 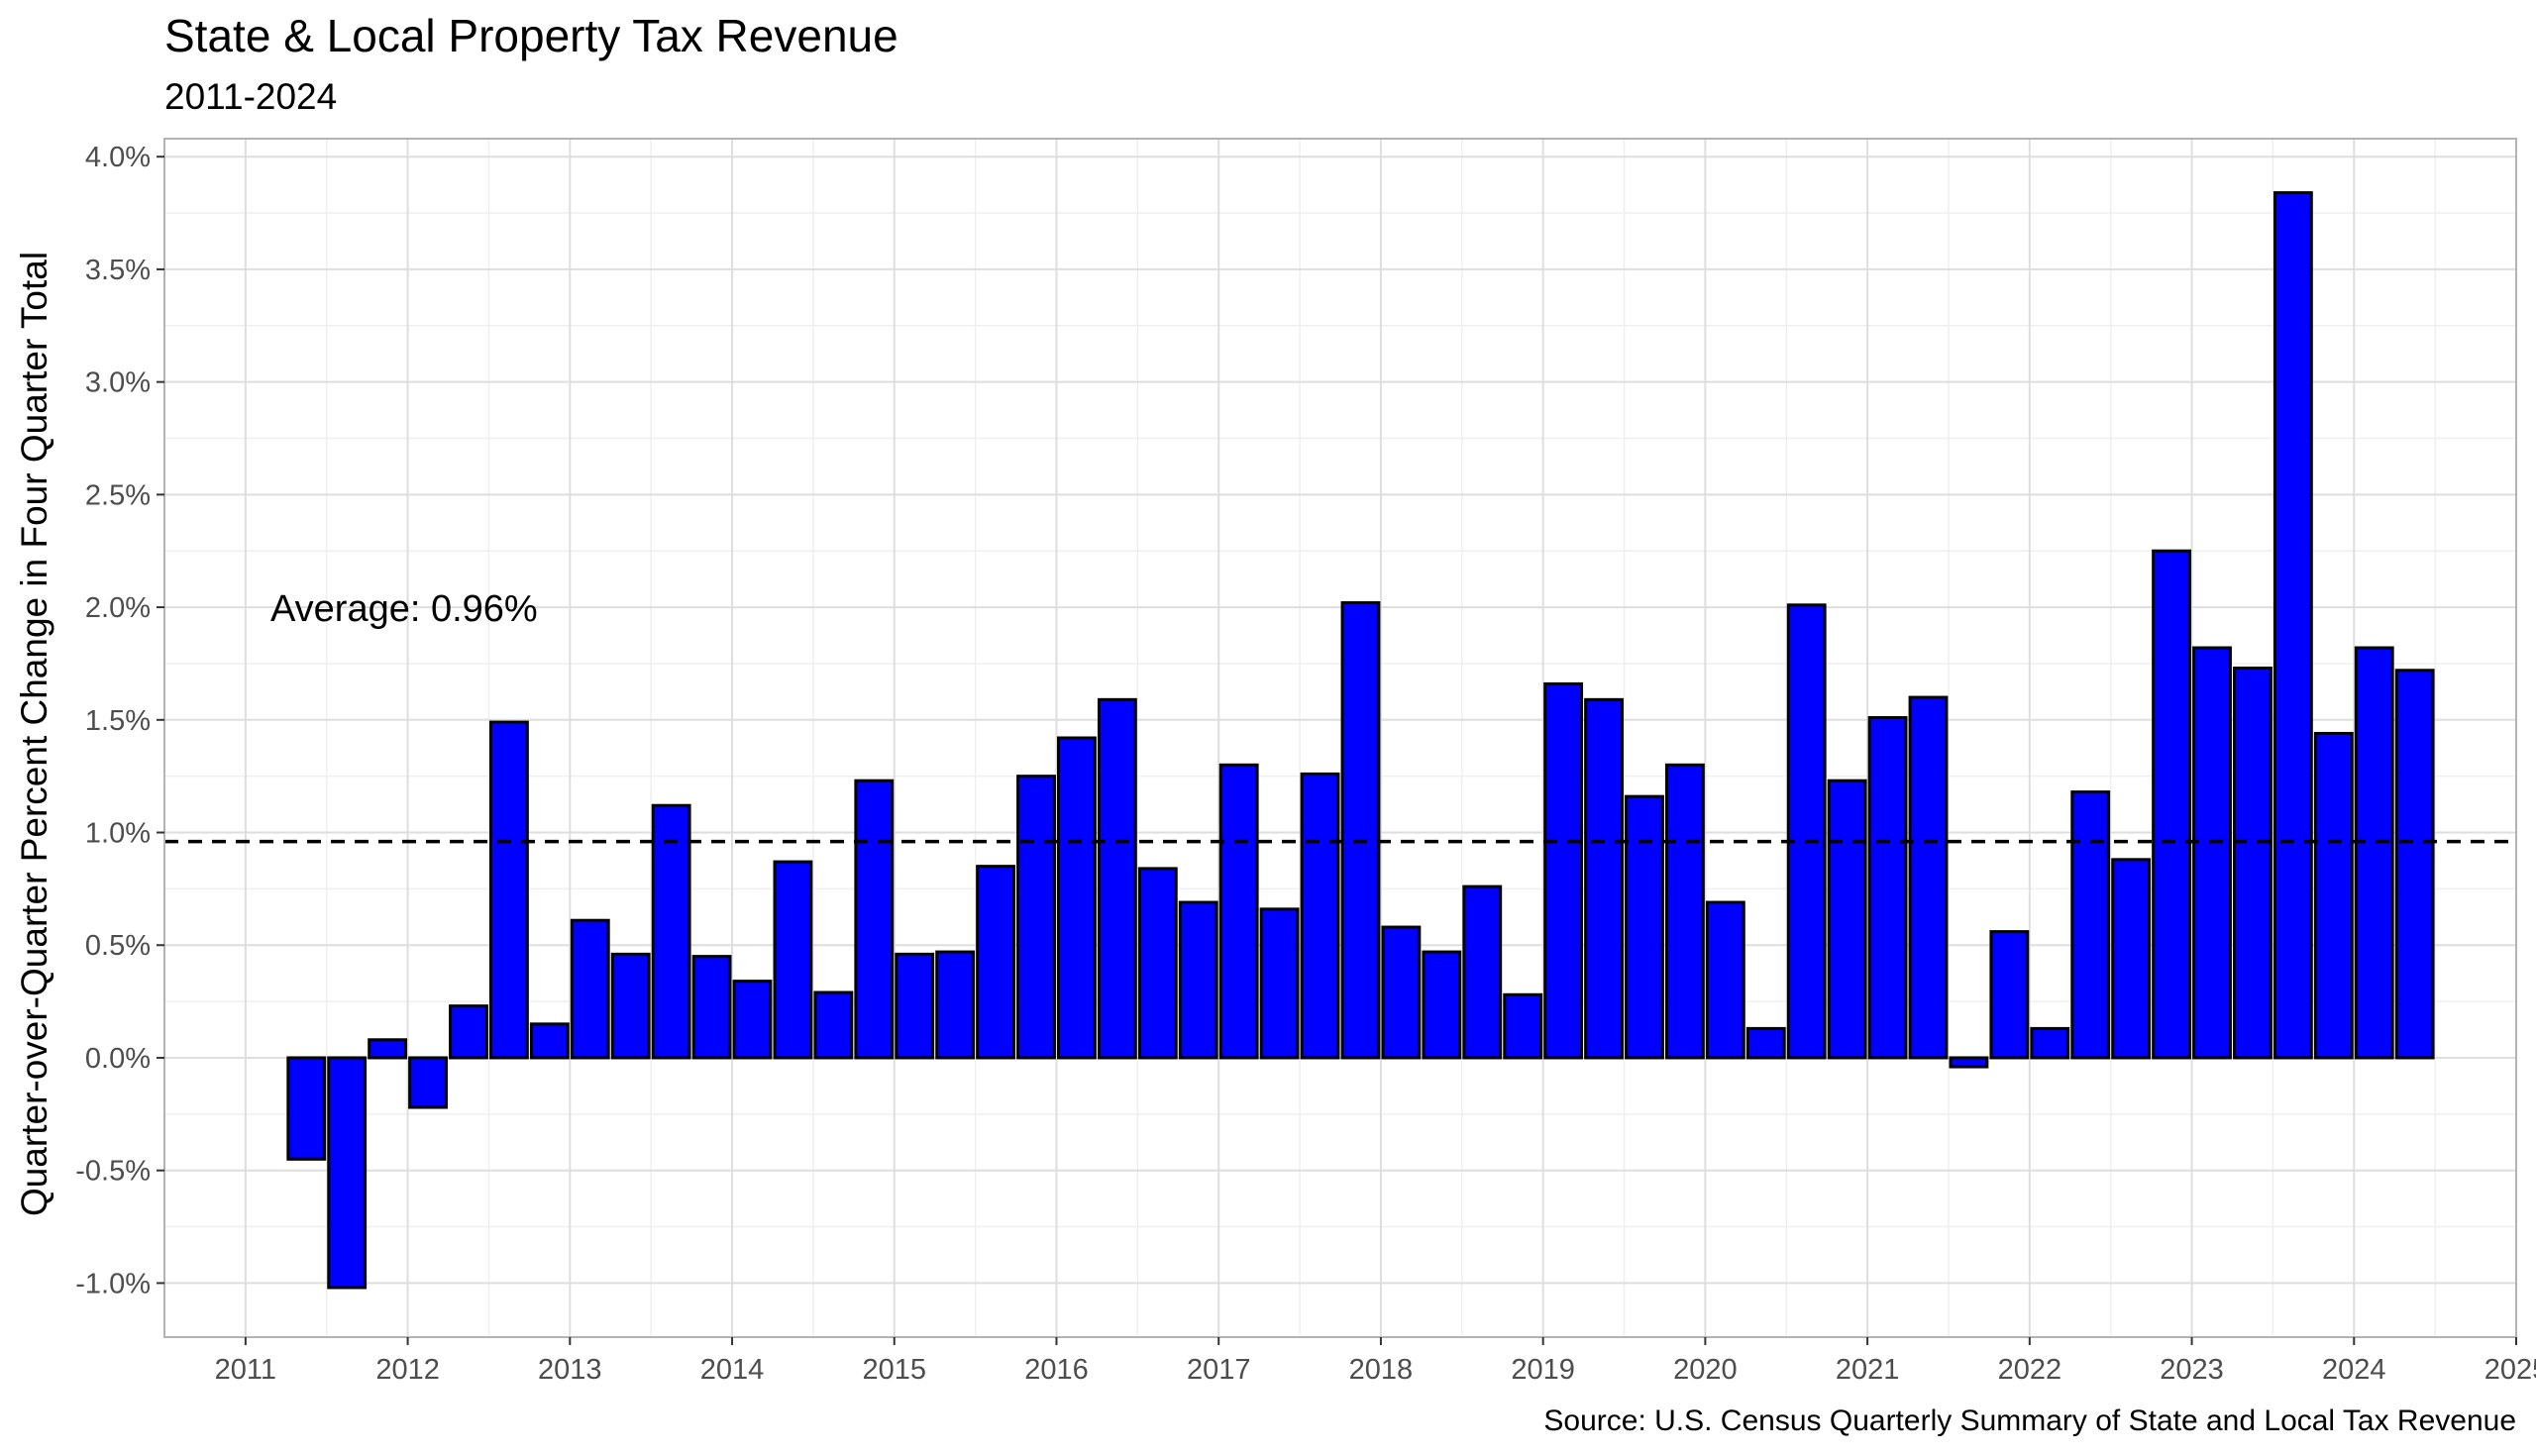 What do you see at coordinates (2354, 1370) in the screenshot?
I see `x-tick-label: 2024` at bounding box center [2354, 1370].